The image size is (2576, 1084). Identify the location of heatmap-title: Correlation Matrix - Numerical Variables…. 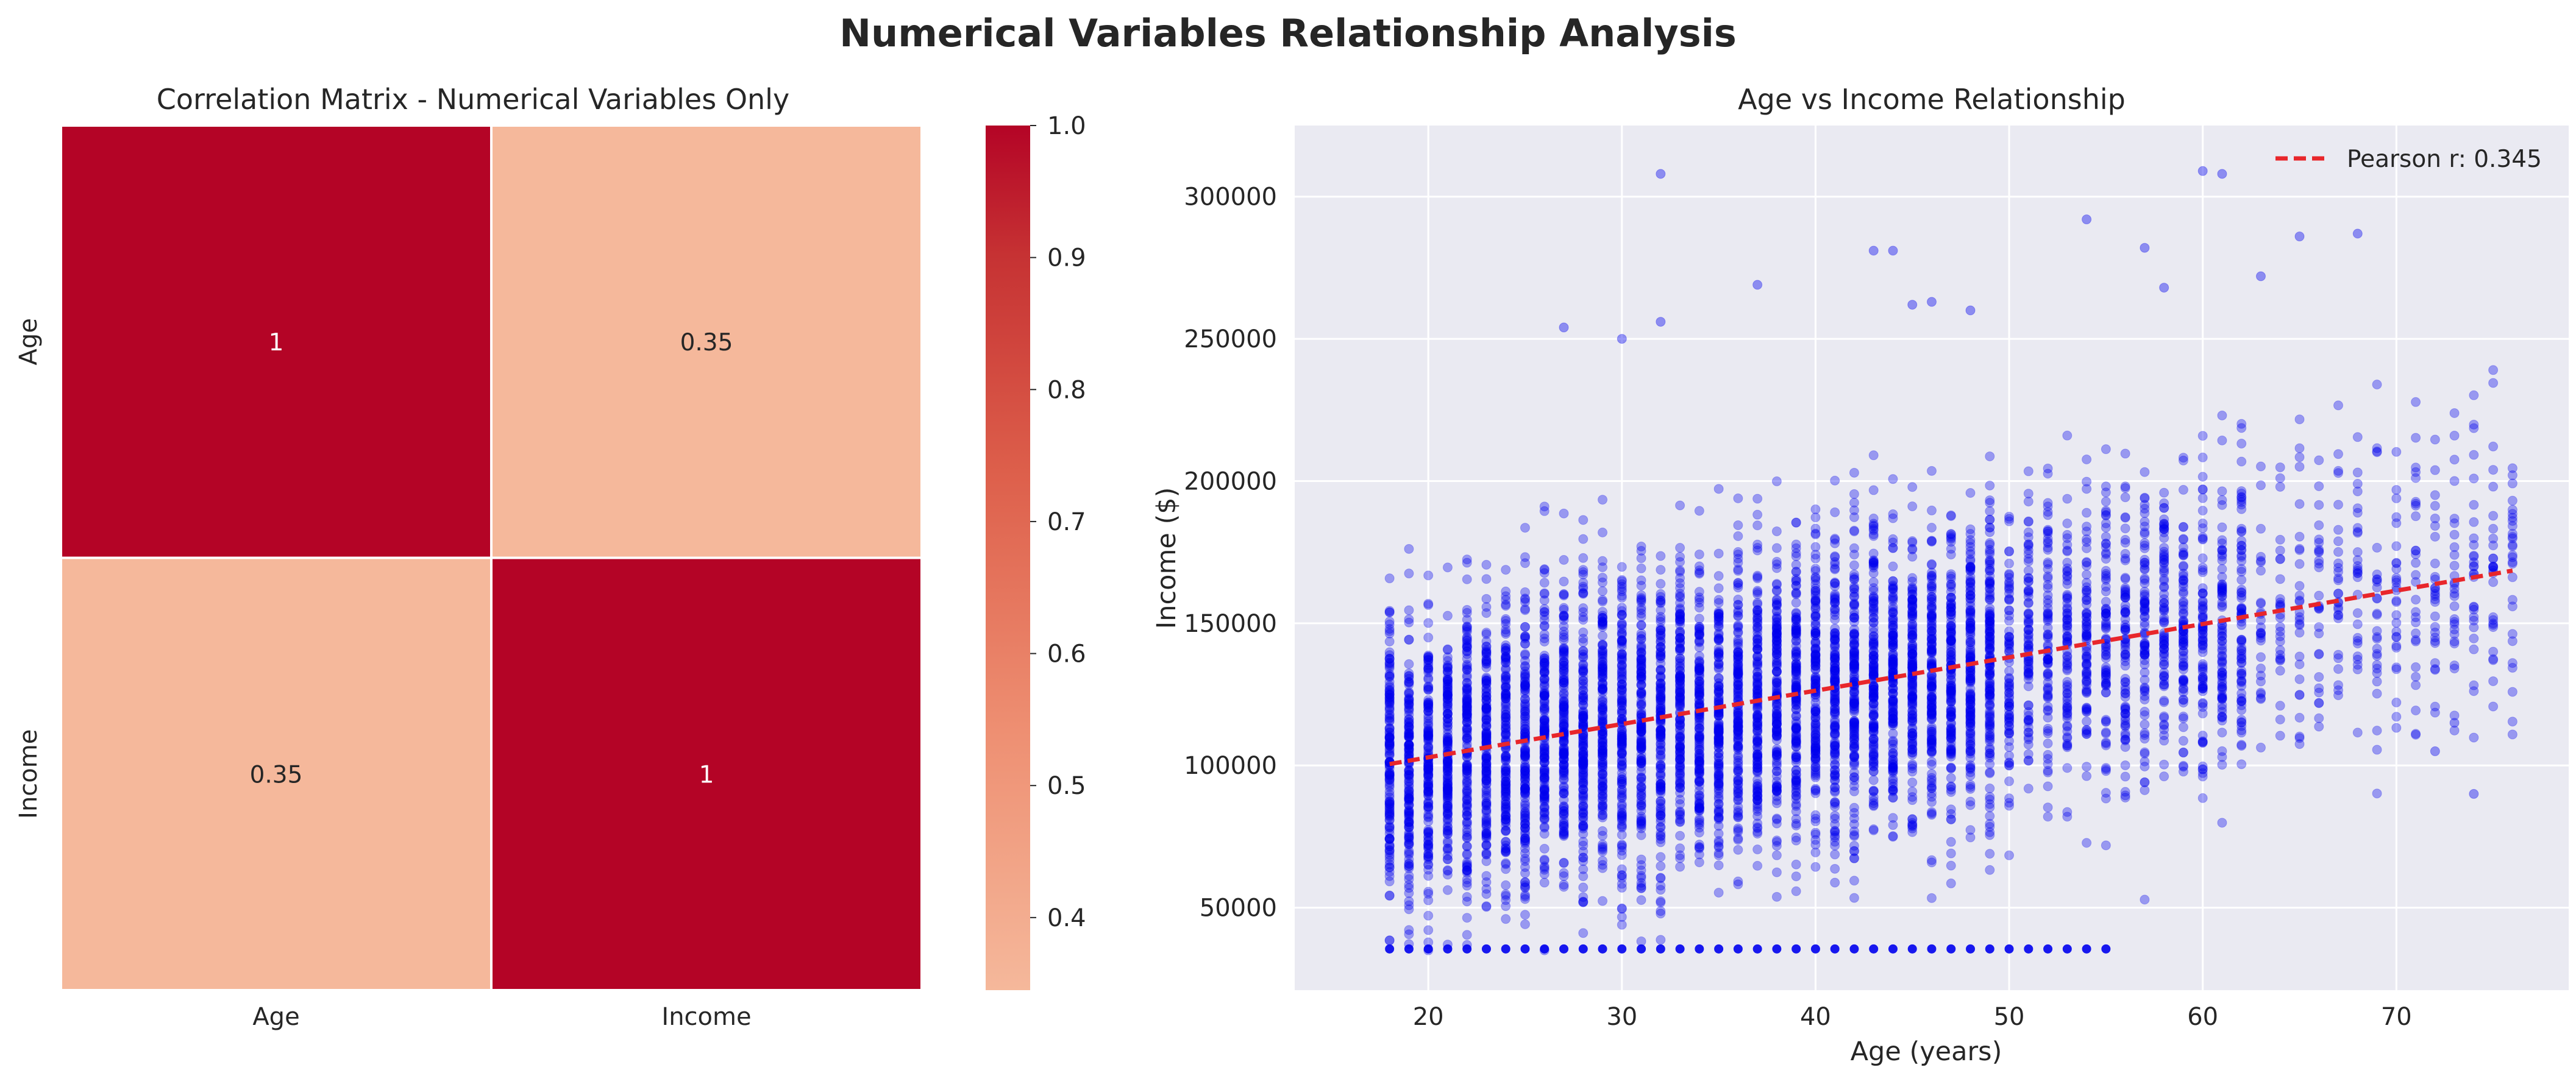
(473, 99).